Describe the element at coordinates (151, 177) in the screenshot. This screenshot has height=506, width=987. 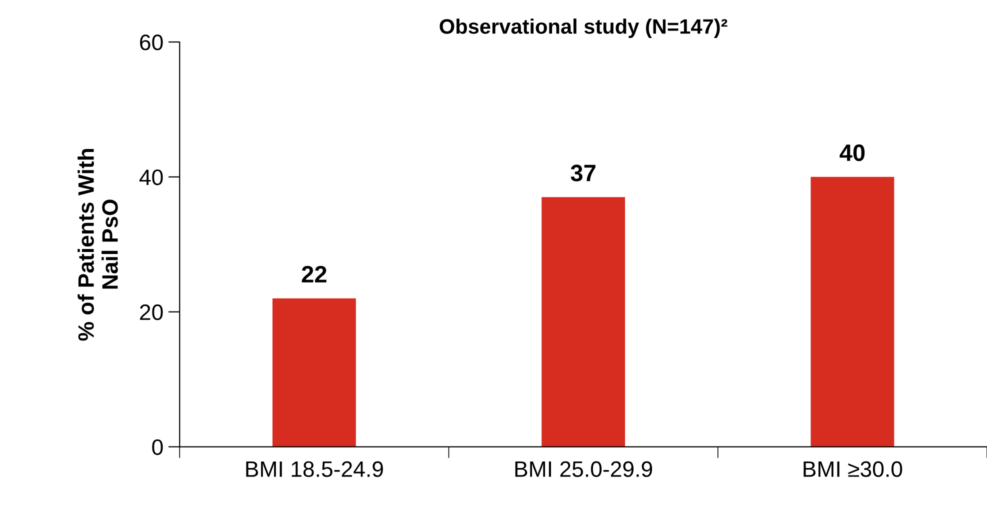
I see `y-tick-label: 40` at that location.